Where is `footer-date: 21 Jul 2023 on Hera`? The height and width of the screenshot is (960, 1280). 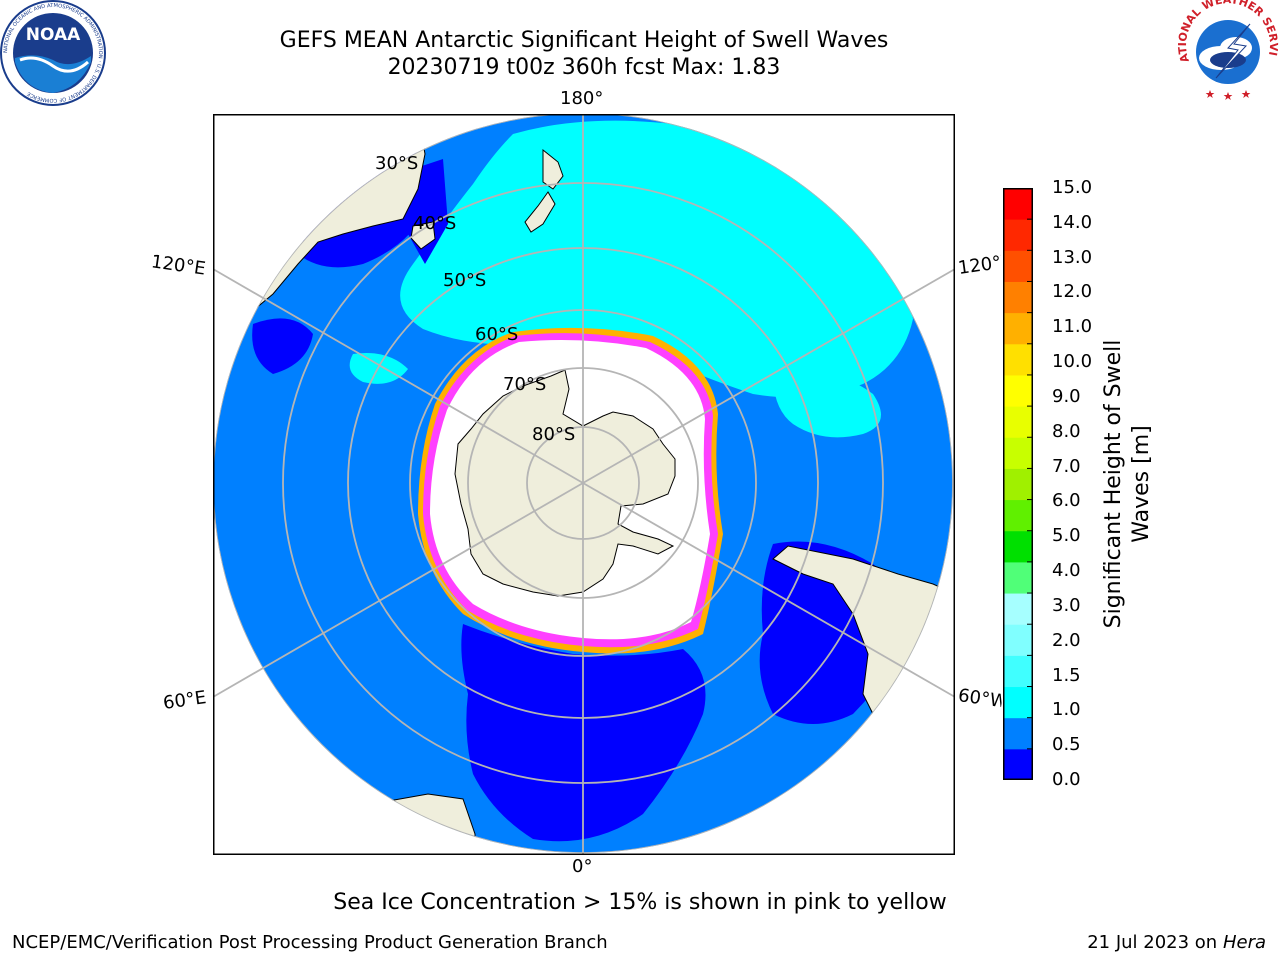 footer-date: 21 Jul 2023 on Hera is located at coordinates (1176, 942).